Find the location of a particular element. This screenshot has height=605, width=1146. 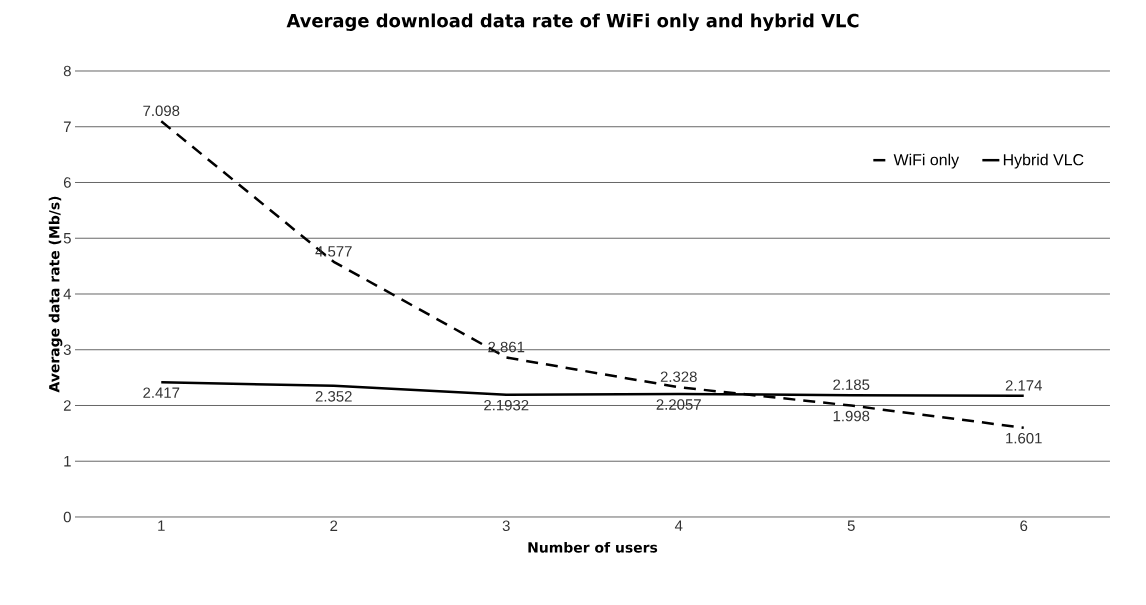

y-tick-label: 6 is located at coordinates (67, 182).